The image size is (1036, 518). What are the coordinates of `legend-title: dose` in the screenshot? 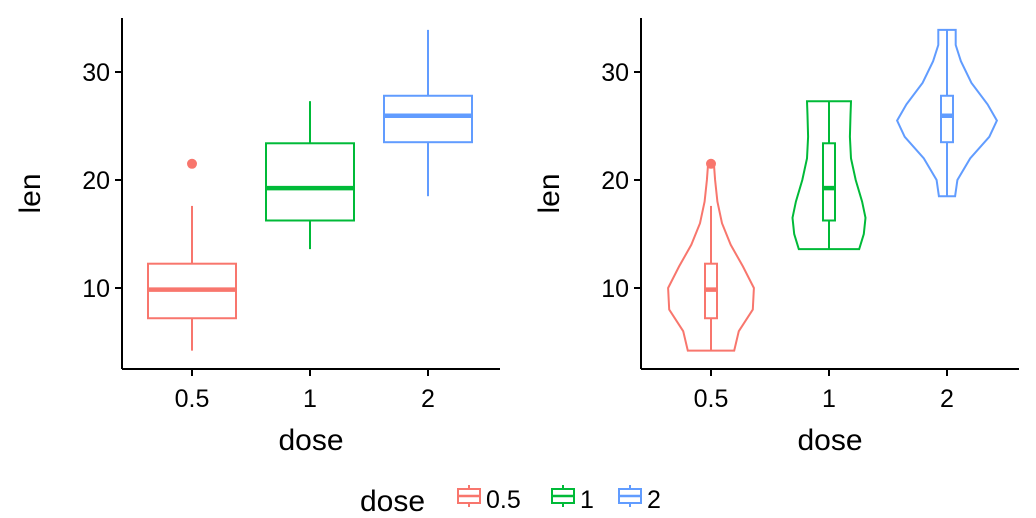 It's located at (392, 501).